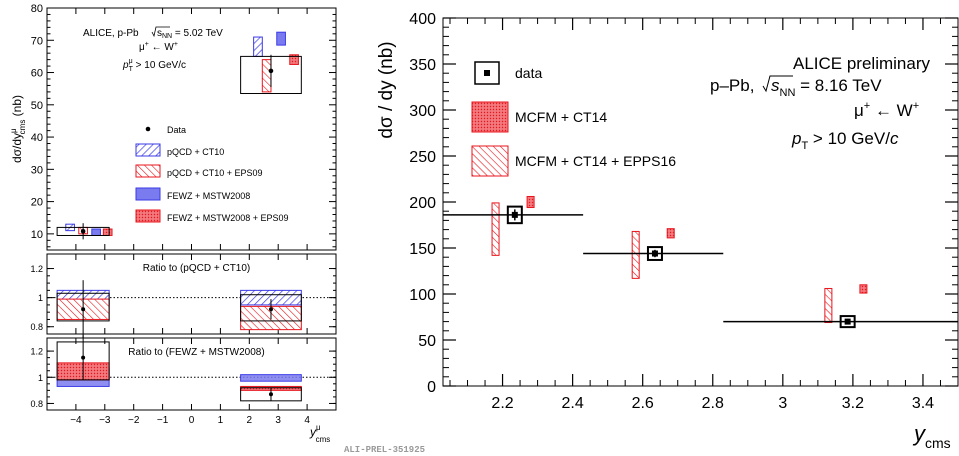  Describe the element at coordinates (732, 85) in the screenshot. I see `info-line-2: p–Pb,` at that location.